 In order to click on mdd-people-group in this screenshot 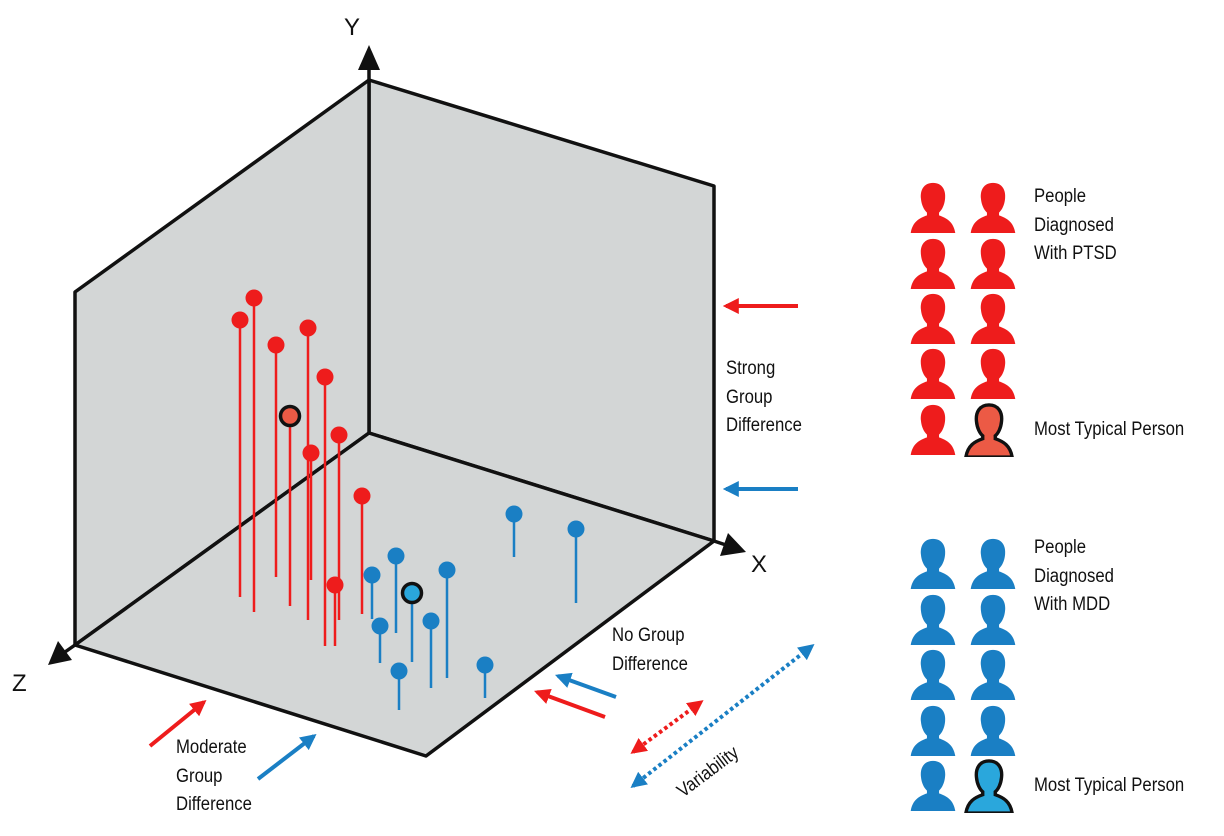, I will do `click(963, 675)`.